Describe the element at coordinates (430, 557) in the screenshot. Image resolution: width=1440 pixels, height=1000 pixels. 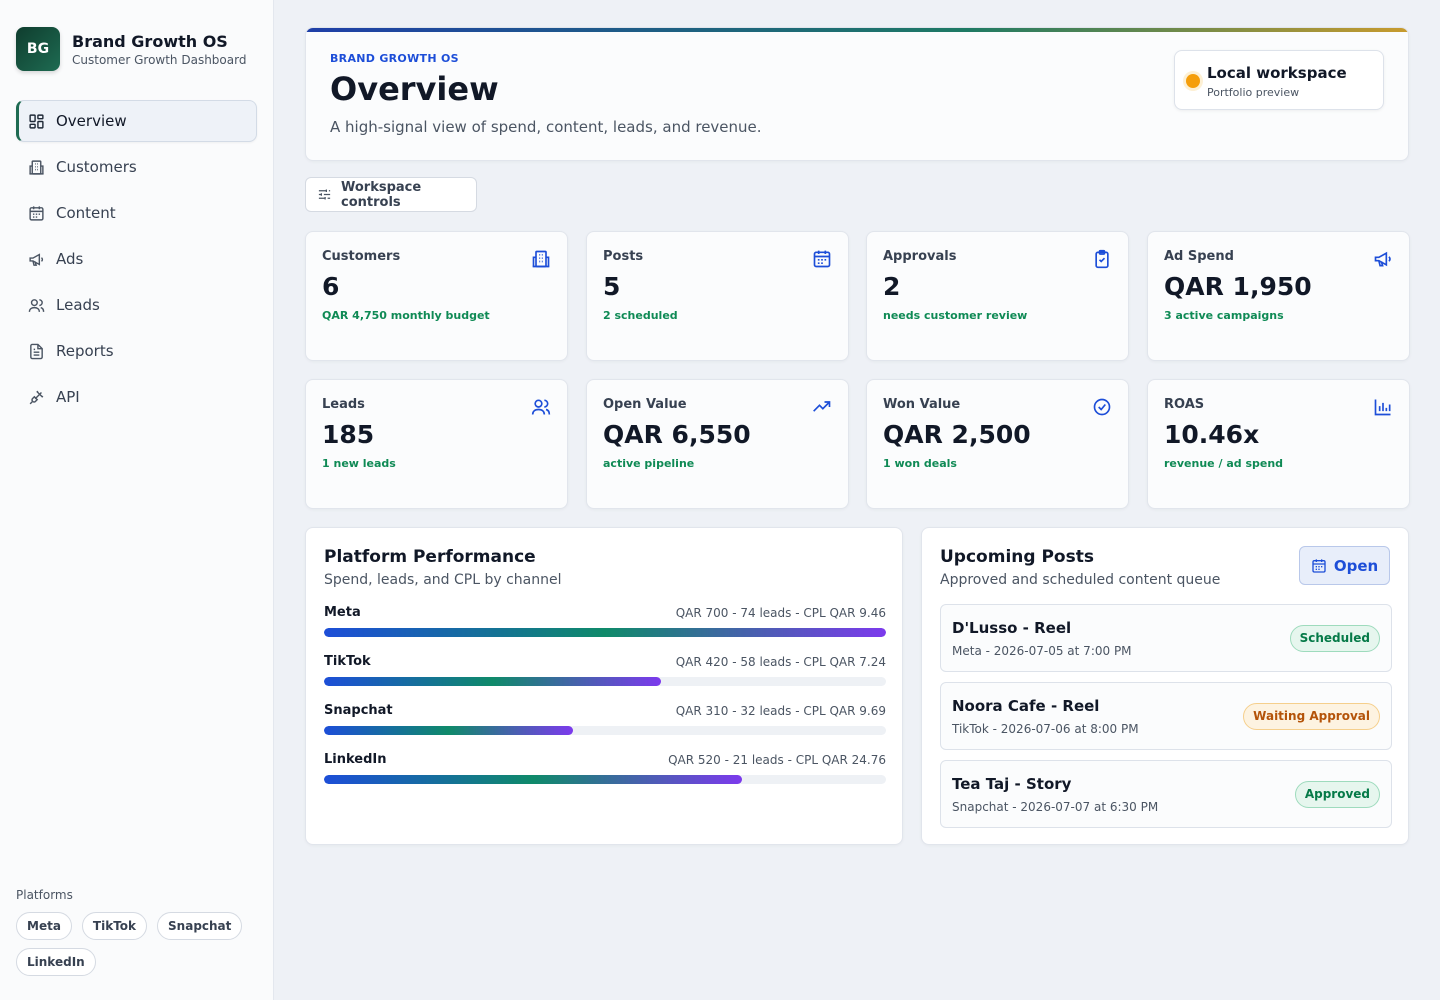
I see `panel-title: Platform Performance` at that location.